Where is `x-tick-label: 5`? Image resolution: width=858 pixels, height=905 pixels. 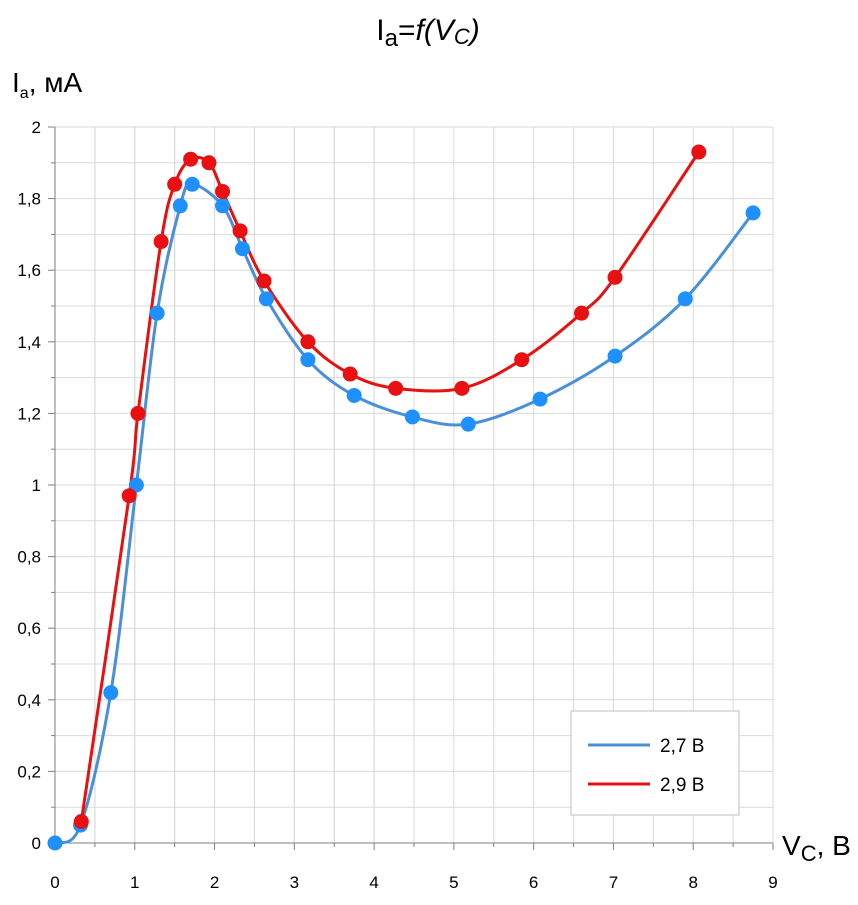
x-tick-label: 5 is located at coordinates (453, 882).